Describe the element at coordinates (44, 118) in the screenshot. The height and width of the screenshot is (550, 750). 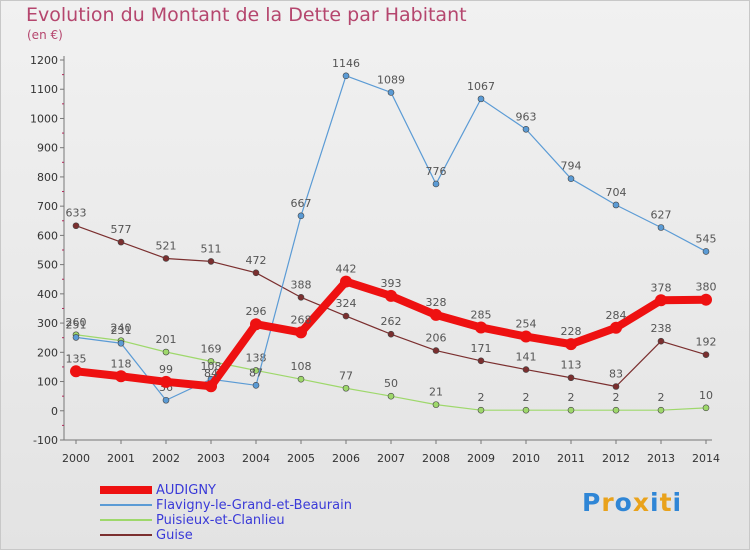
I see `y-tick-label: 1000` at that location.